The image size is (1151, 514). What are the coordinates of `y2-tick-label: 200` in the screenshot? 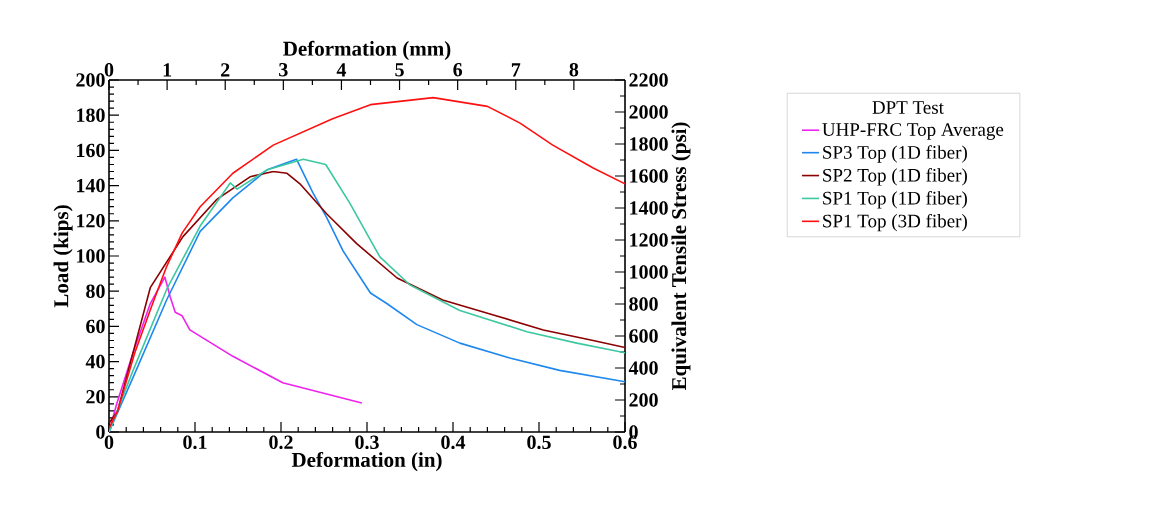 It's located at (643, 400).